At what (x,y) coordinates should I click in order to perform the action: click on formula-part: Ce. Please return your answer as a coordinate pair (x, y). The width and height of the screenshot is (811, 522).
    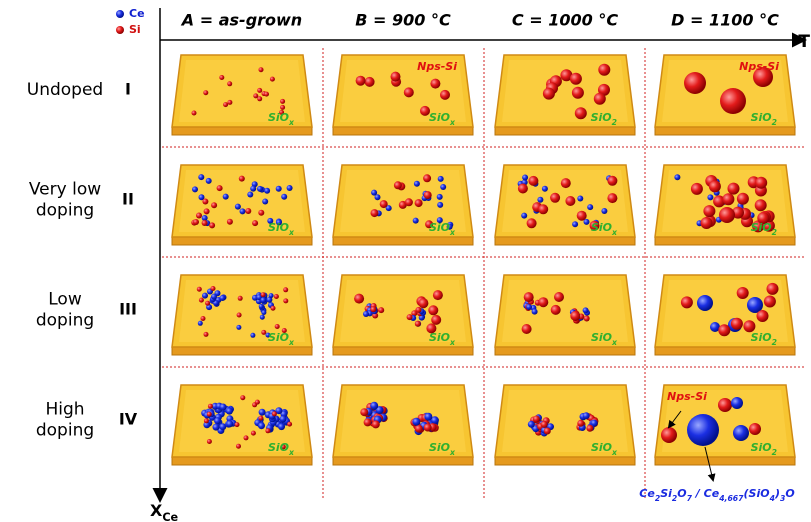
    Looking at the image, I should click on (647, 493).